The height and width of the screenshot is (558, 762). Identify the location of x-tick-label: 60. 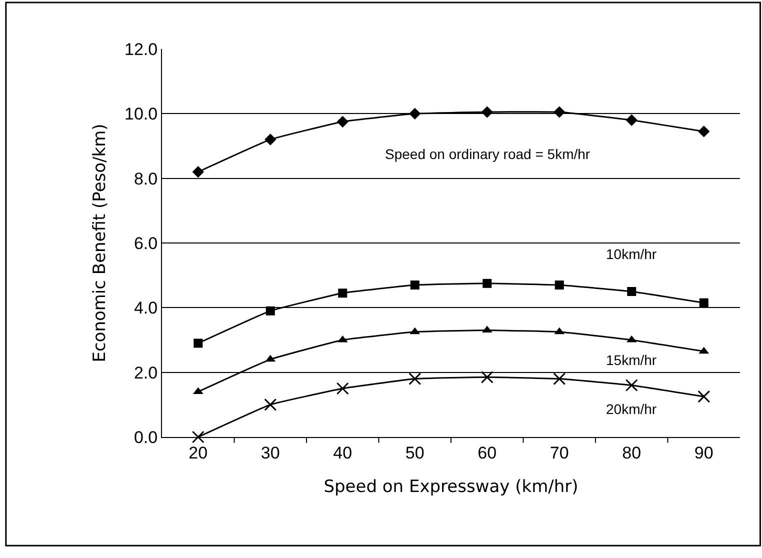
(487, 452).